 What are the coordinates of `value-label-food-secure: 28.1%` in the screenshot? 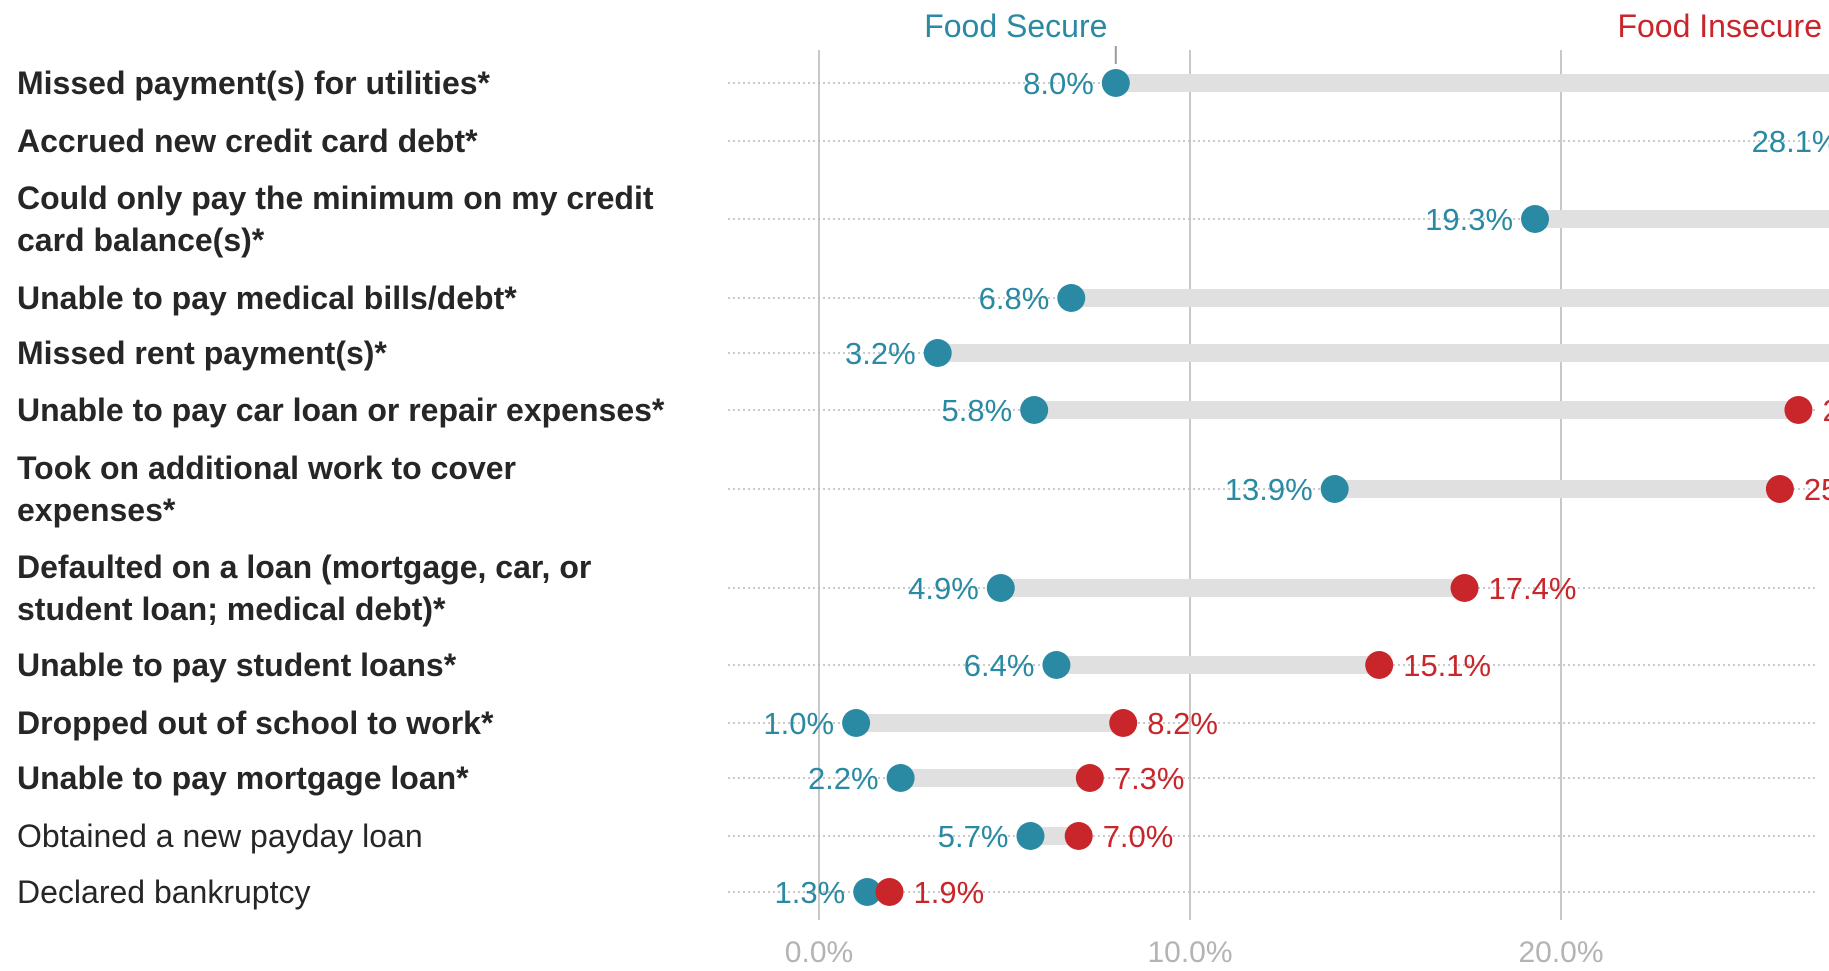 It's located at (1790, 141).